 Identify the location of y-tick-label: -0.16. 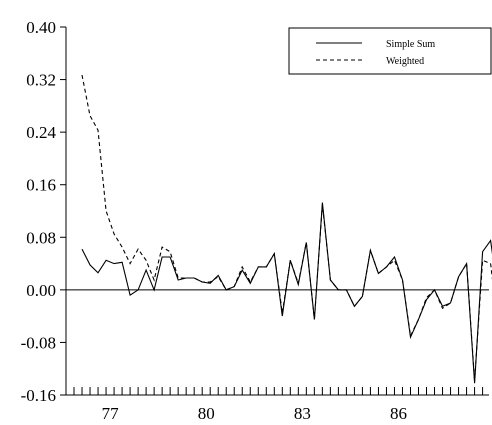
(38, 395).